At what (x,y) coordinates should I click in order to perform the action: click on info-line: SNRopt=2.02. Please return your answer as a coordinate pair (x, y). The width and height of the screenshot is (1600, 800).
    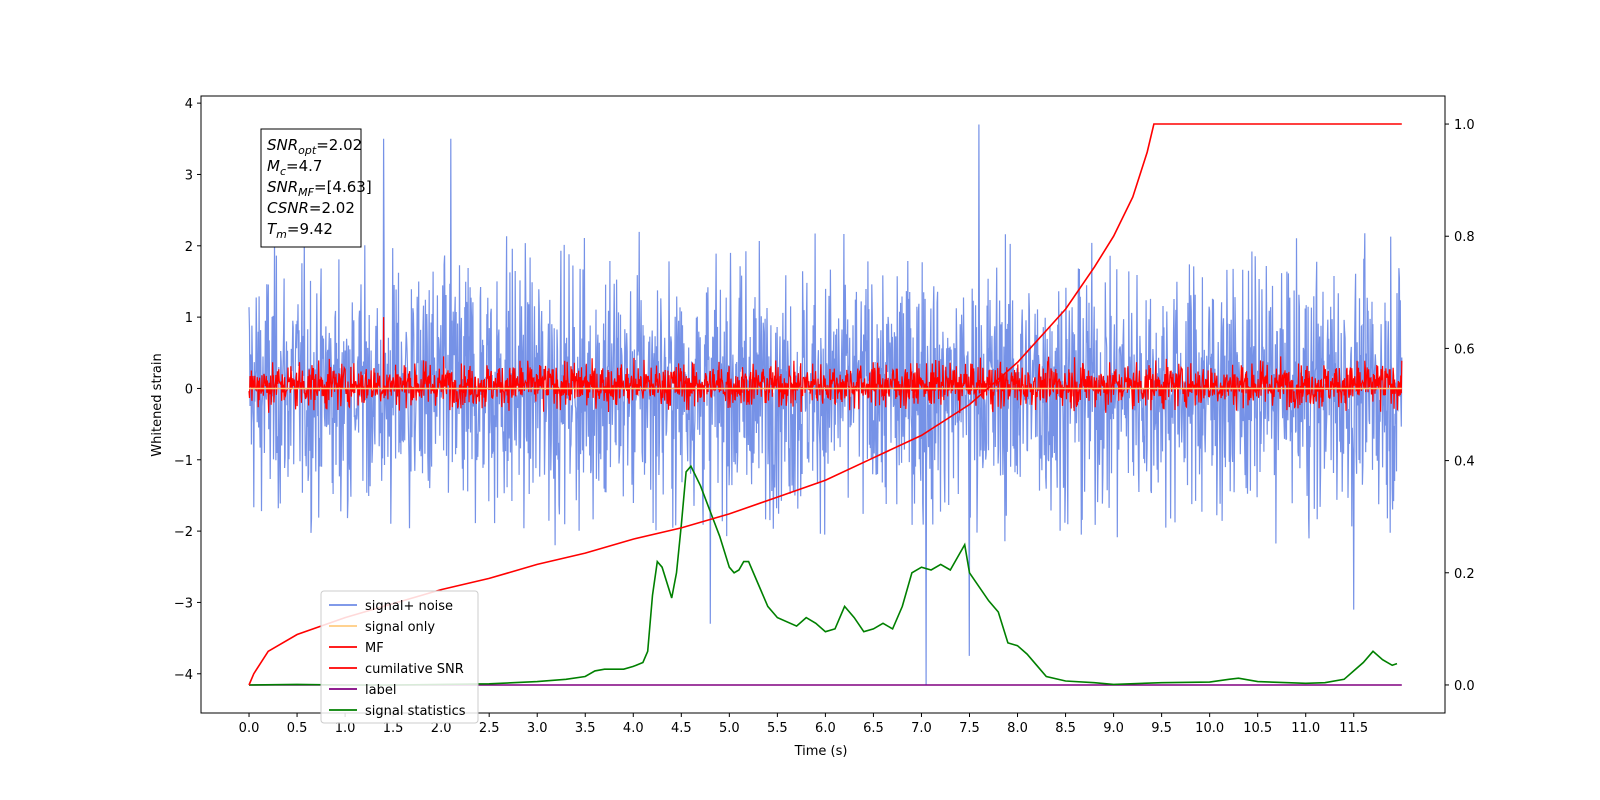
    Looking at the image, I should click on (314, 146).